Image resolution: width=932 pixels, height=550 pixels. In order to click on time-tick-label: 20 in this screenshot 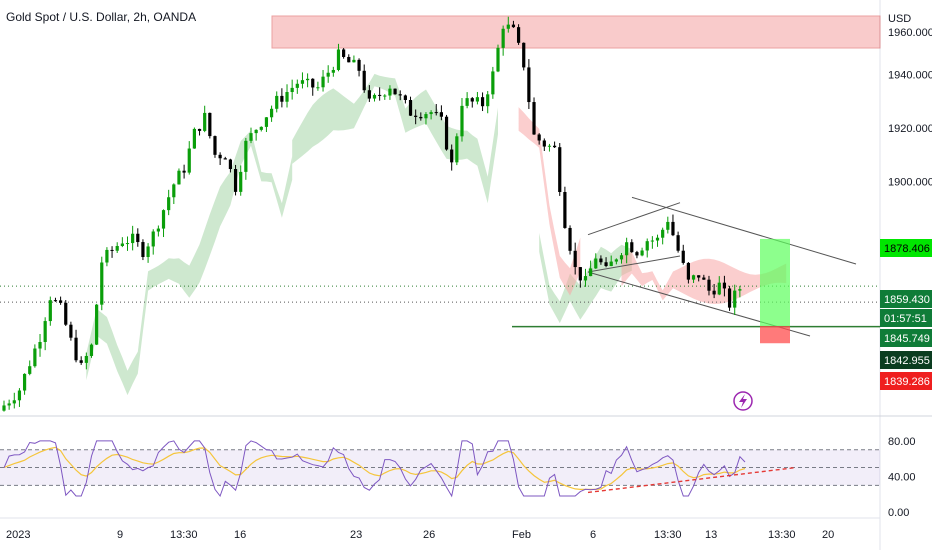, I will do `click(828, 535)`.